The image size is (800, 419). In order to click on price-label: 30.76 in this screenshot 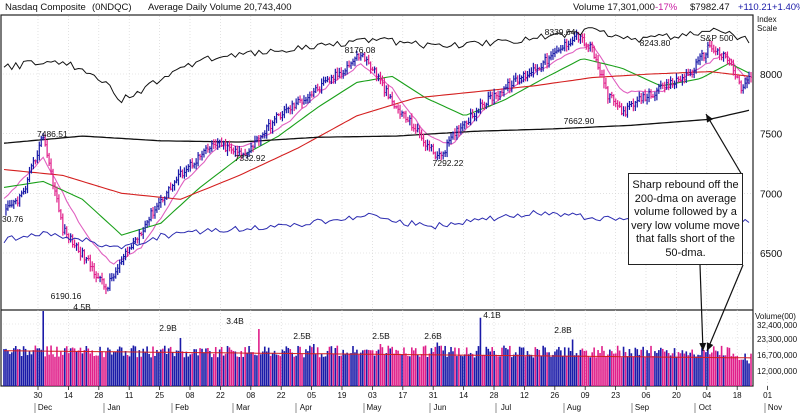, I will do `click(13, 219)`.